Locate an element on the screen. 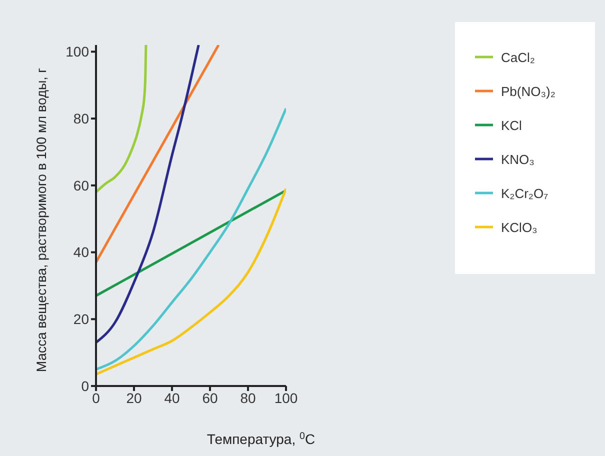 Image resolution: width=605 pixels, height=456 pixels. legend-label: K₂Cr₂O₇ is located at coordinates (524, 193).